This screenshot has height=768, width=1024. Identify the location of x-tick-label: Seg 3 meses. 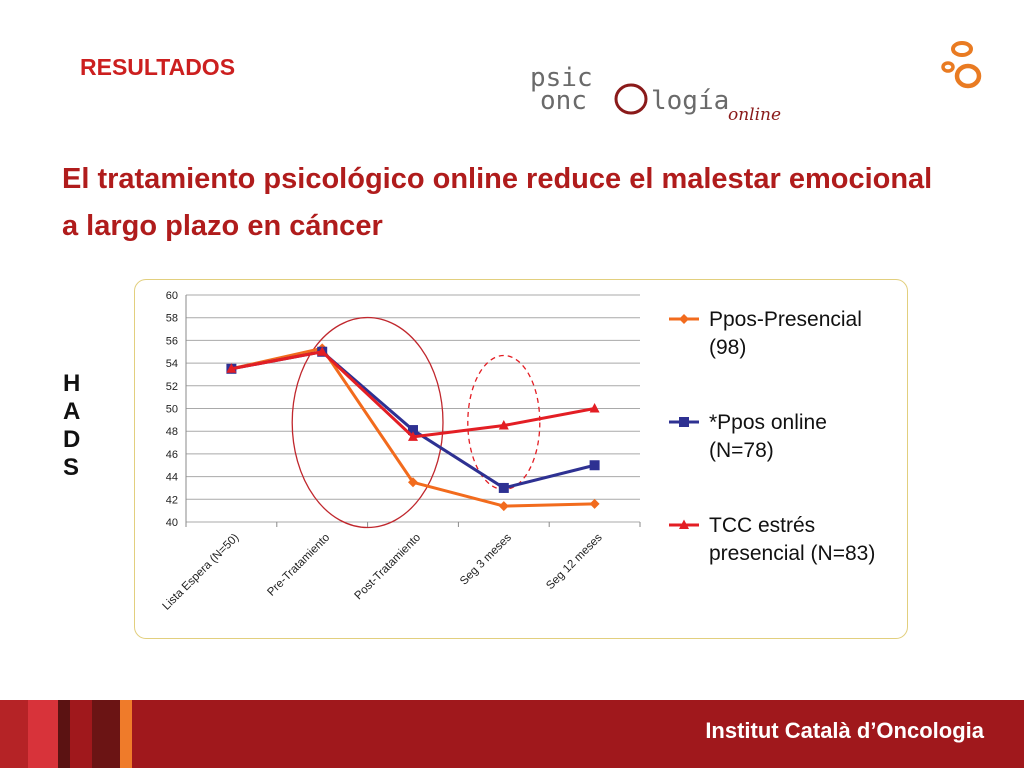
(486, 559).